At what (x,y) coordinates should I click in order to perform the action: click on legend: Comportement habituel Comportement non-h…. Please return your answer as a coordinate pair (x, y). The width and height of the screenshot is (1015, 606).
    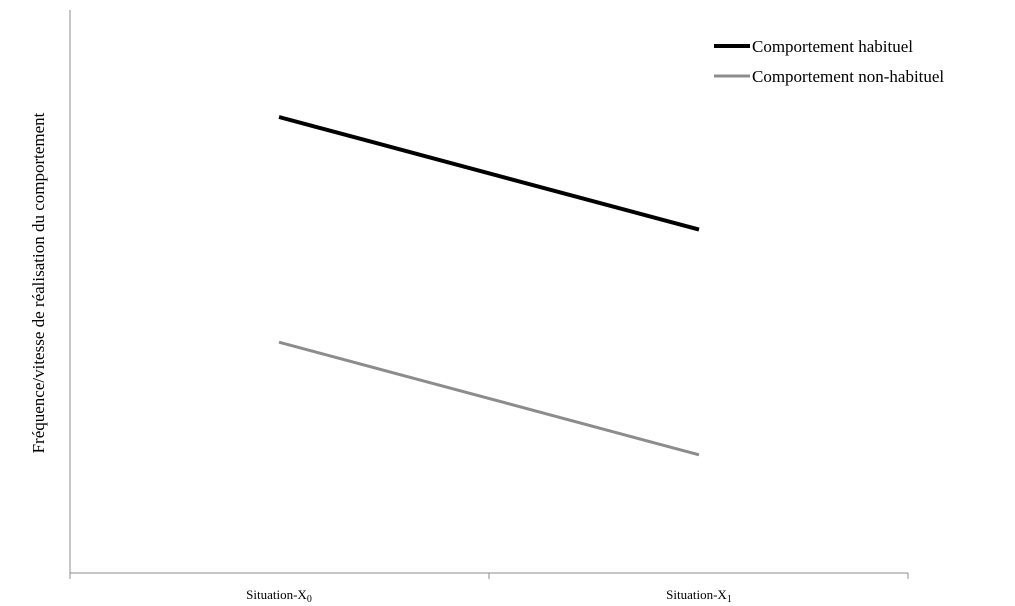
    Looking at the image, I should click on (829, 61).